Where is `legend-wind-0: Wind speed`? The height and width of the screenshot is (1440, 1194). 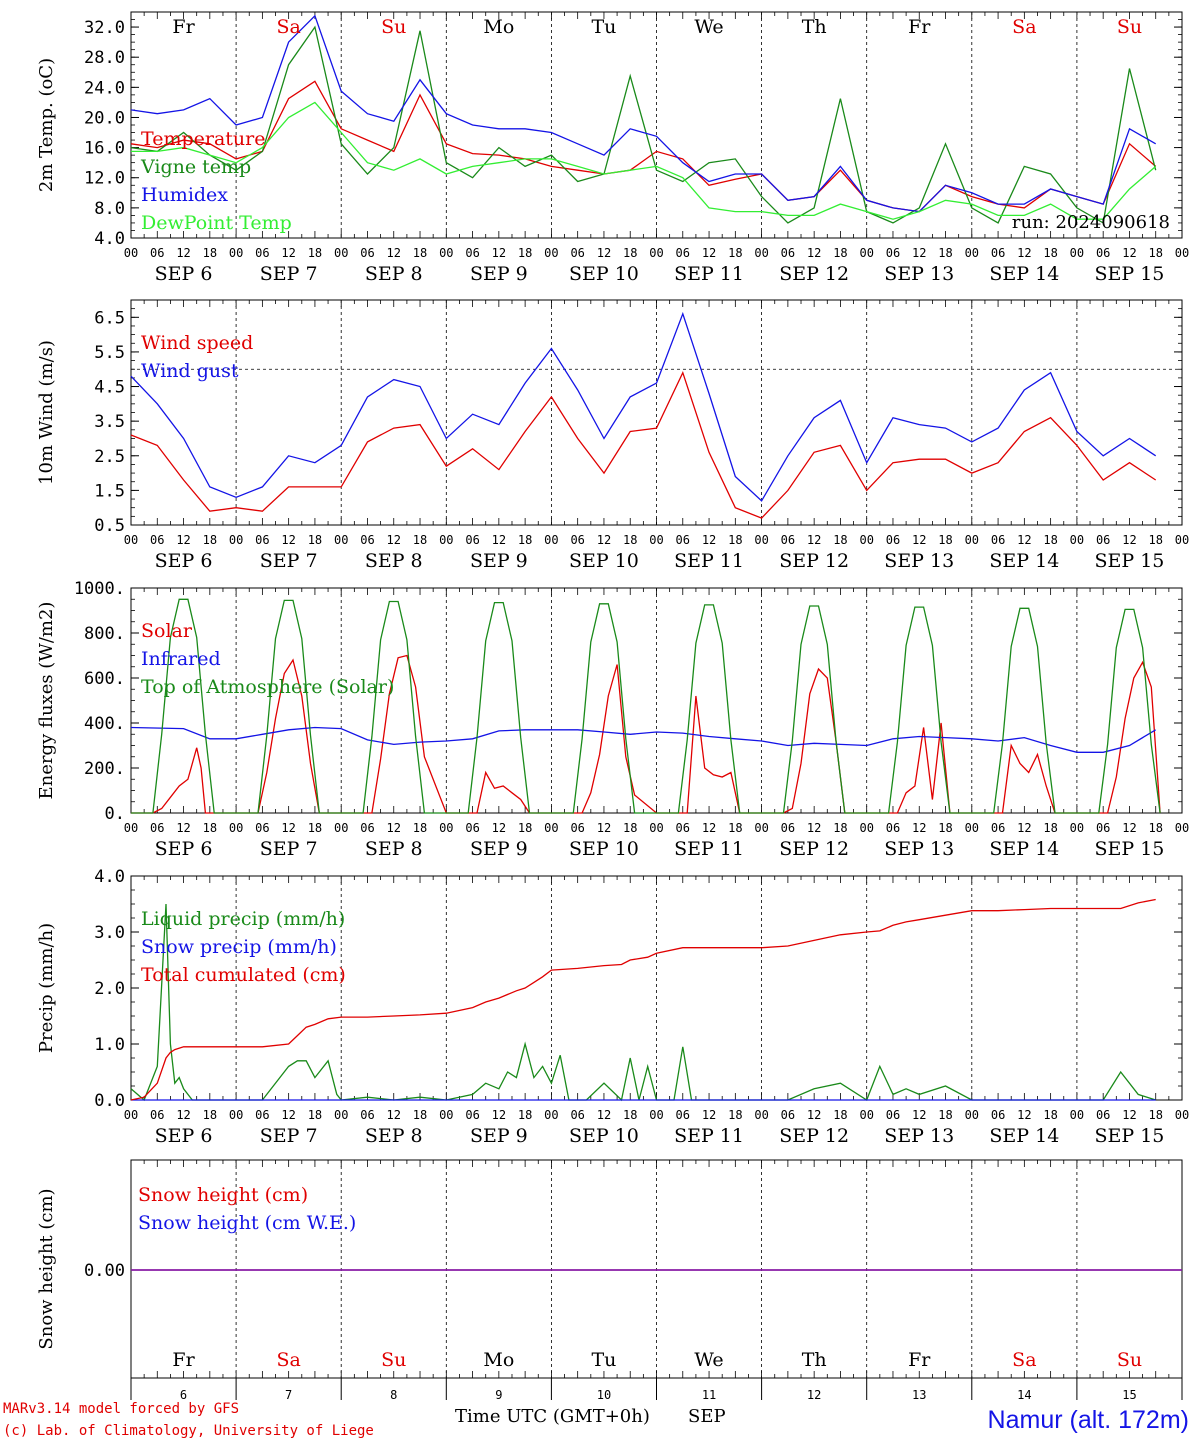 legend-wind-0: Wind speed is located at coordinates (197, 343).